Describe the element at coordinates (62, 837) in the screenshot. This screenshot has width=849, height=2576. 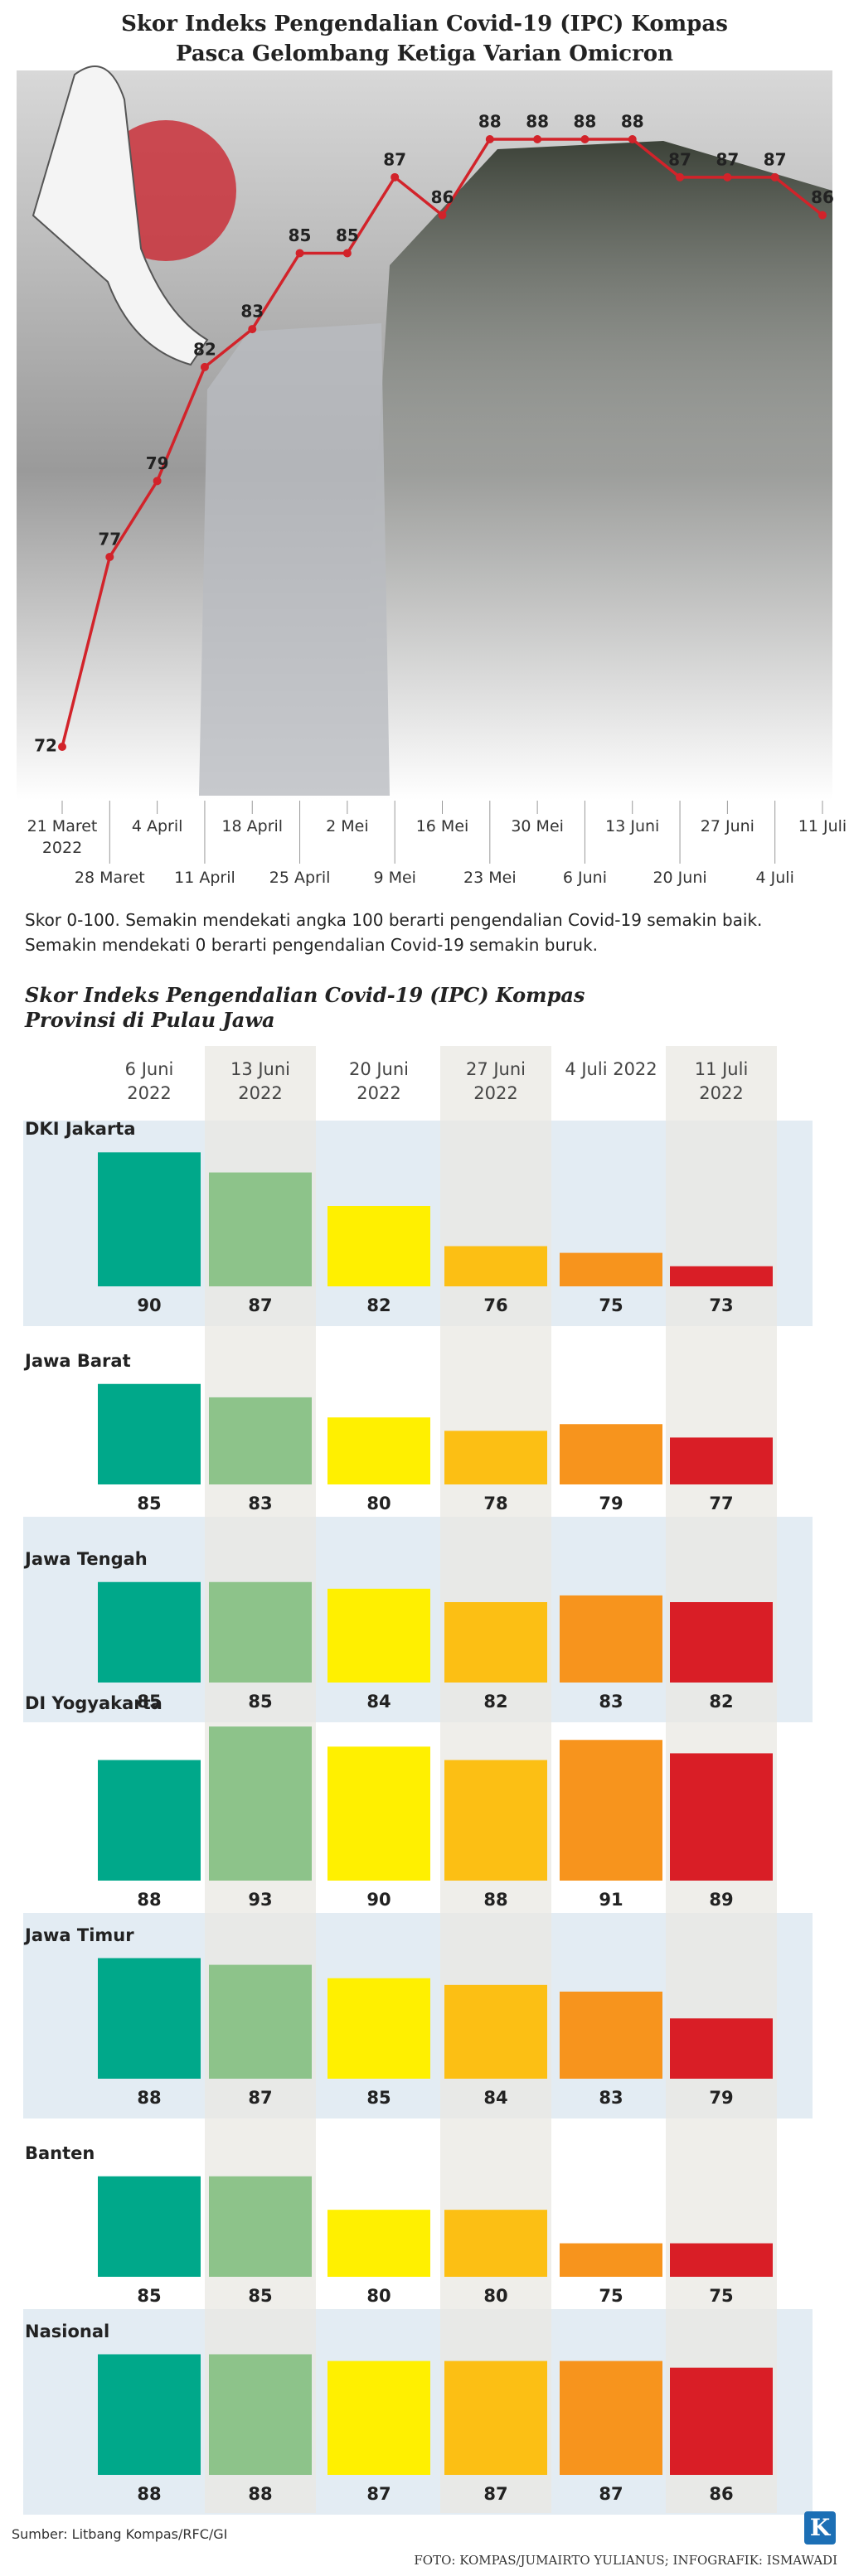
I see `x-tick-label: 21 Maret 2022` at that location.